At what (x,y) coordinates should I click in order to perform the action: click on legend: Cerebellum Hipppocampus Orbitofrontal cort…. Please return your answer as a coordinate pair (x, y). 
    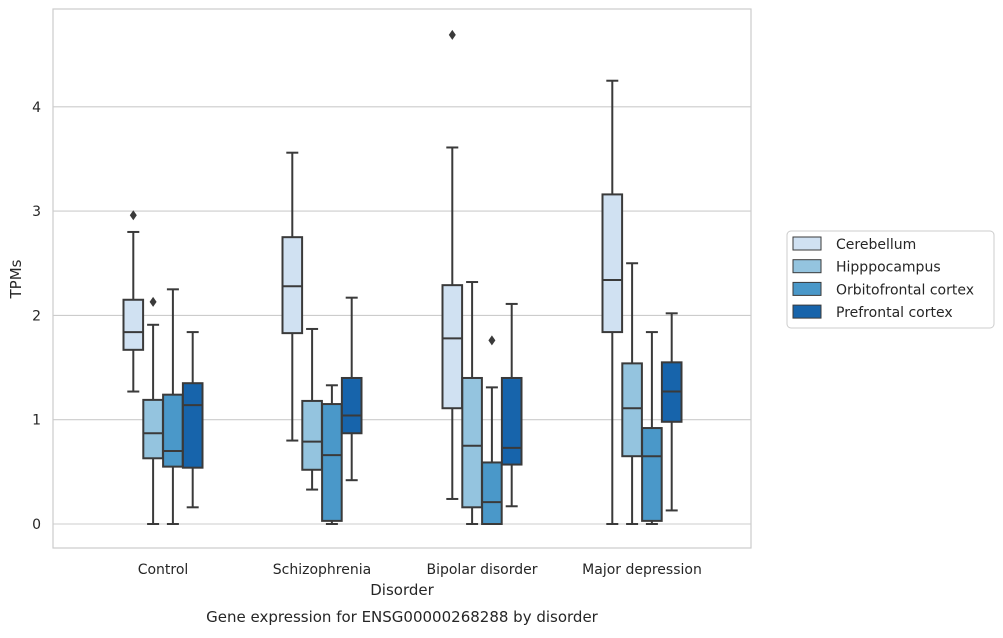
    Looking at the image, I should click on (890, 279).